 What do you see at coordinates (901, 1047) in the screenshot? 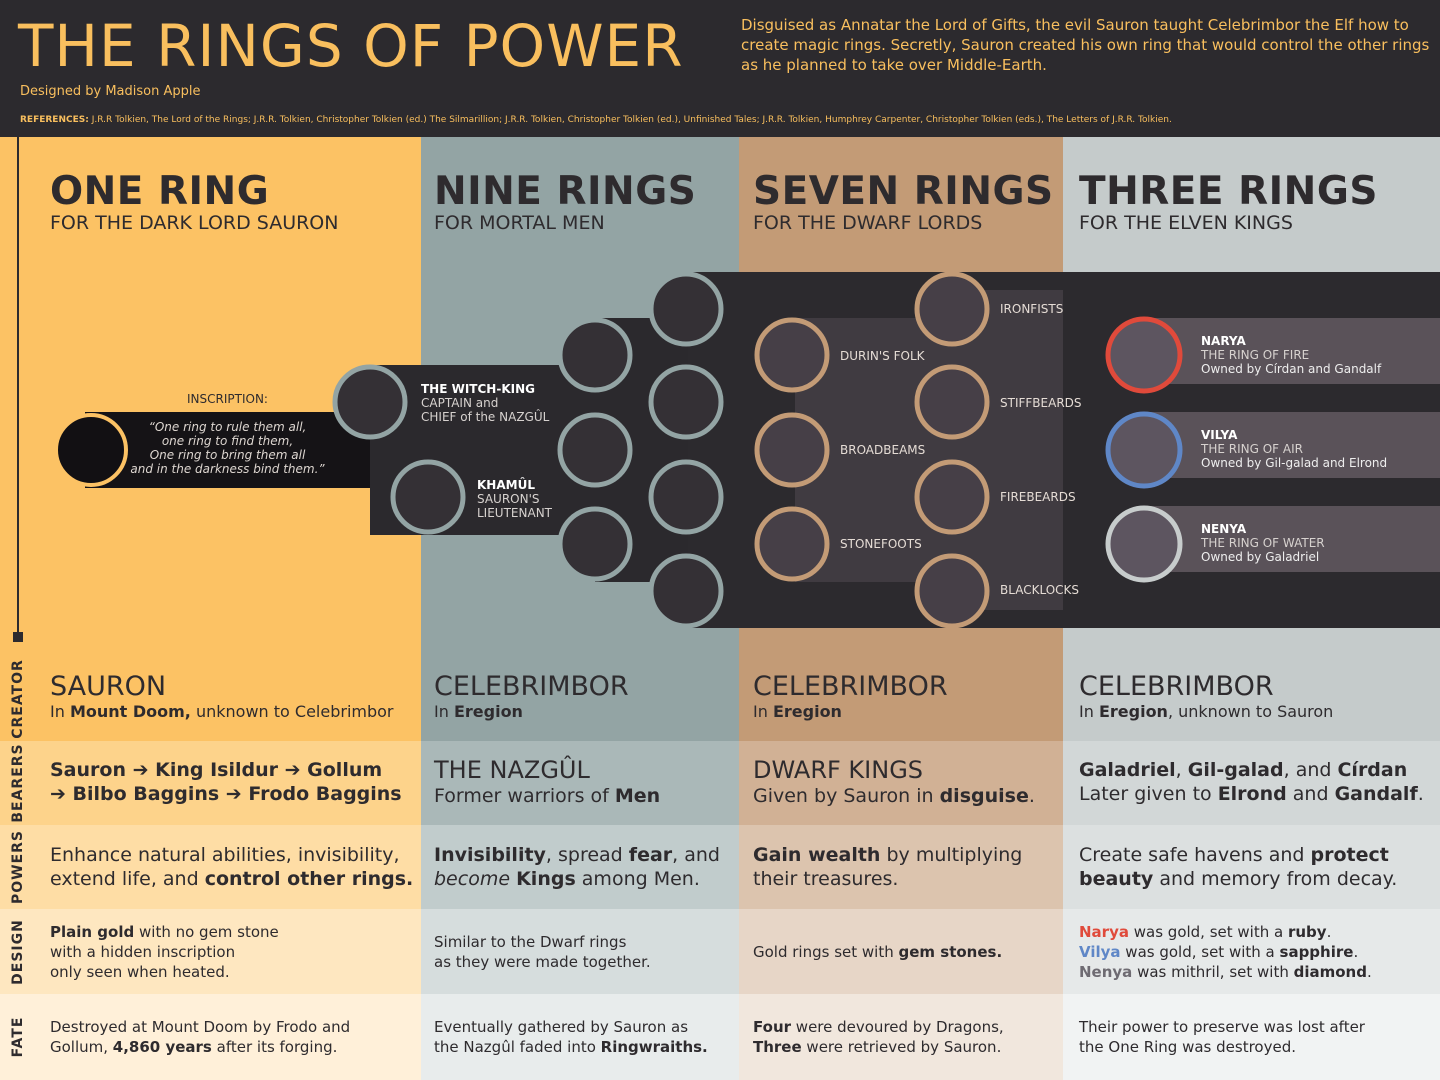
I see `fate-text: were retrieved by Sauron.` at bounding box center [901, 1047].